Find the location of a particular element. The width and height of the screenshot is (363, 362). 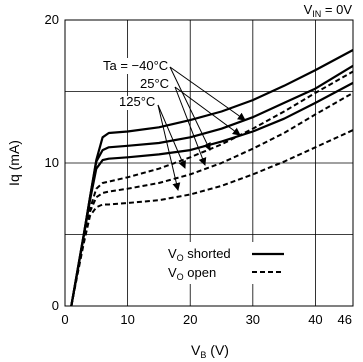

x-axis-label: VB (V) is located at coordinates (210, 351).